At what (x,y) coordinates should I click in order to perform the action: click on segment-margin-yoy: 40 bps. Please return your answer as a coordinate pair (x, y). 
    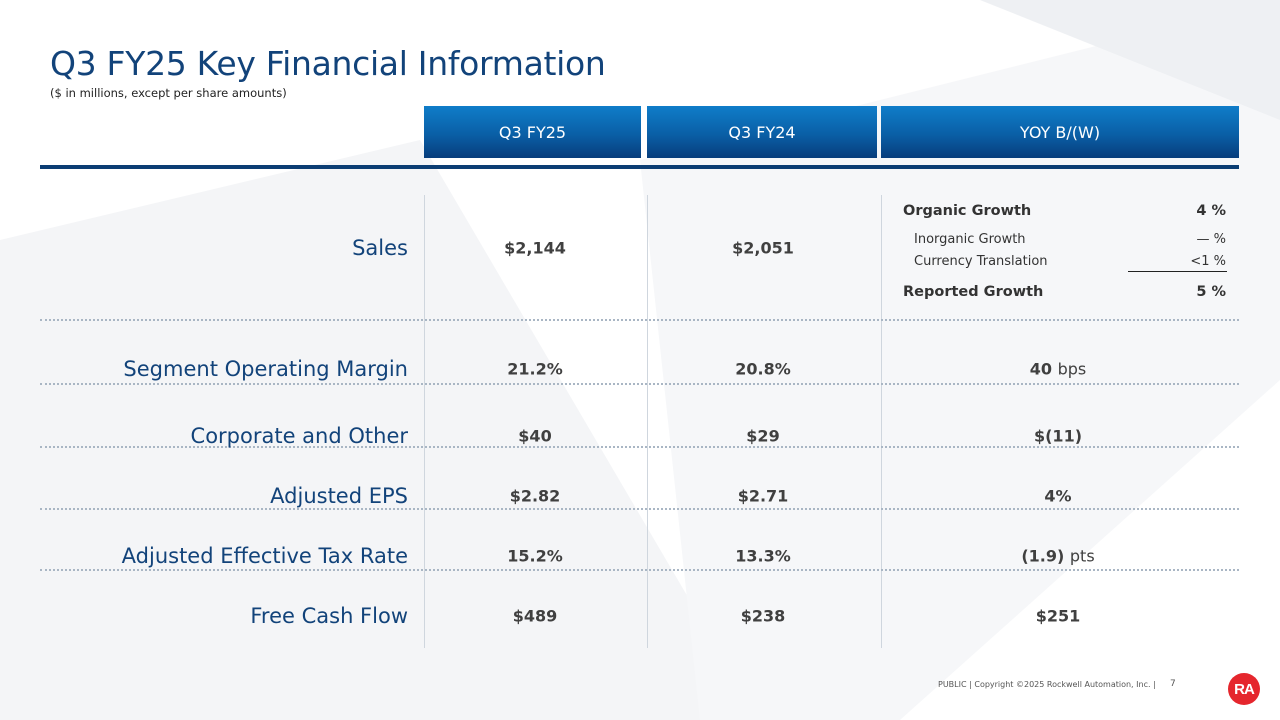
    Looking at the image, I should click on (1058, 369).